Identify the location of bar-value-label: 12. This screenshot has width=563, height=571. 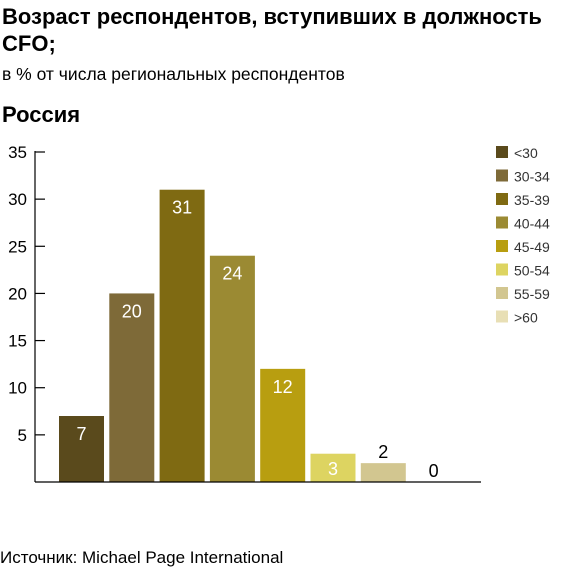
(283, 387).